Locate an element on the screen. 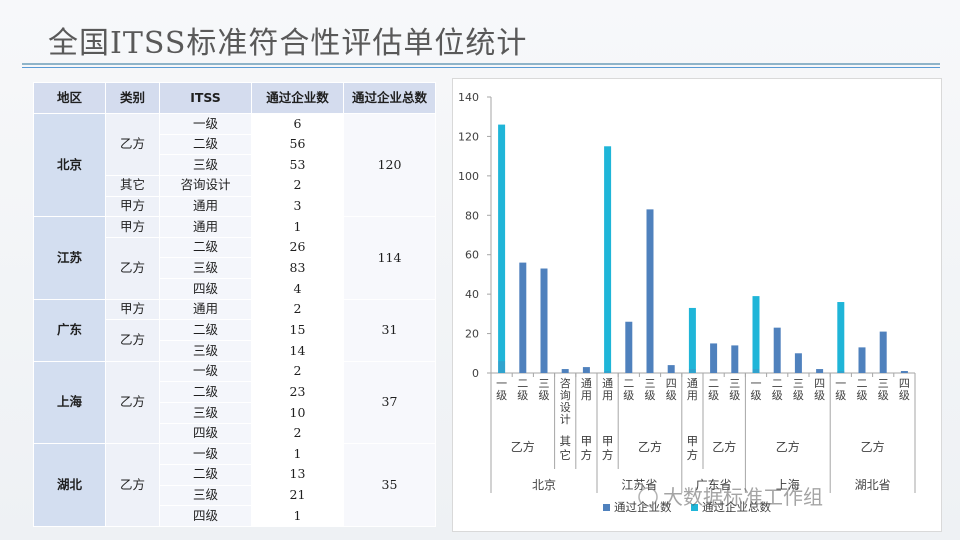 The height and width of the screenshot is (540, 960). count-cell: 15 is located at coordinates (297, 330).